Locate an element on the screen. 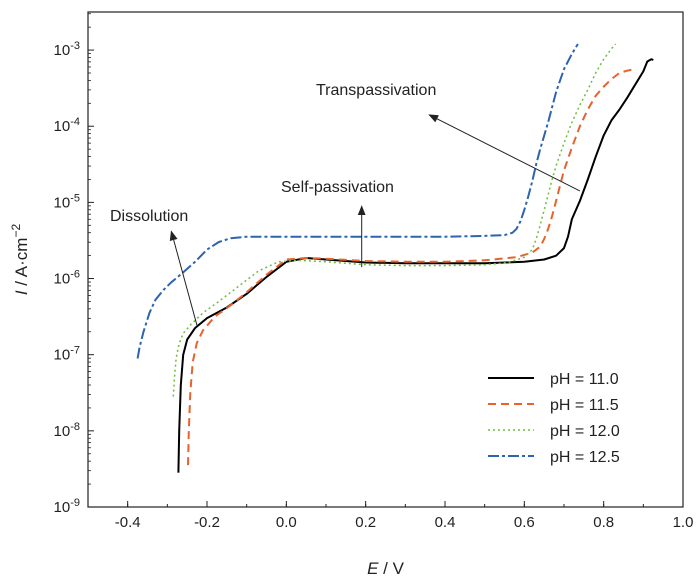  y-tick-label: 10⁻⁵ is located at coordinates (67, 201).